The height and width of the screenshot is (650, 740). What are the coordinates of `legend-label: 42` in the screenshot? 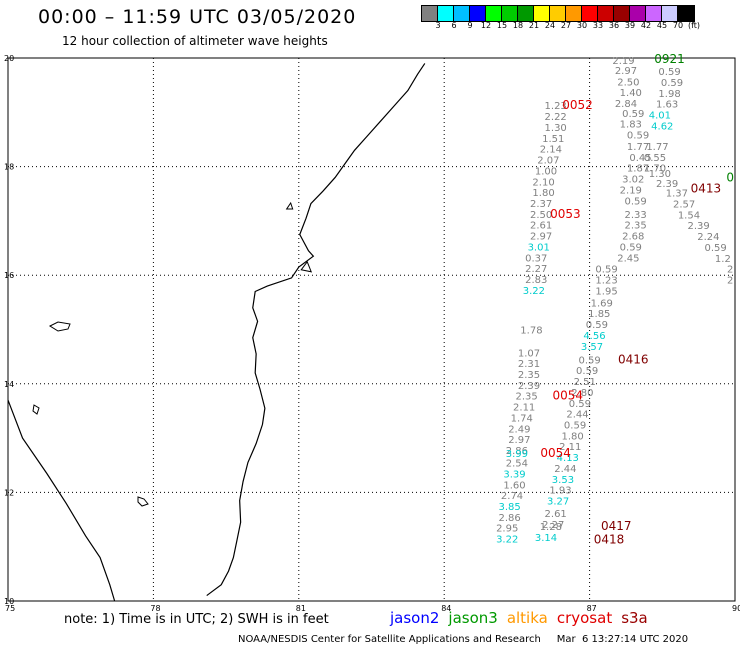 It's located at (646, 25).